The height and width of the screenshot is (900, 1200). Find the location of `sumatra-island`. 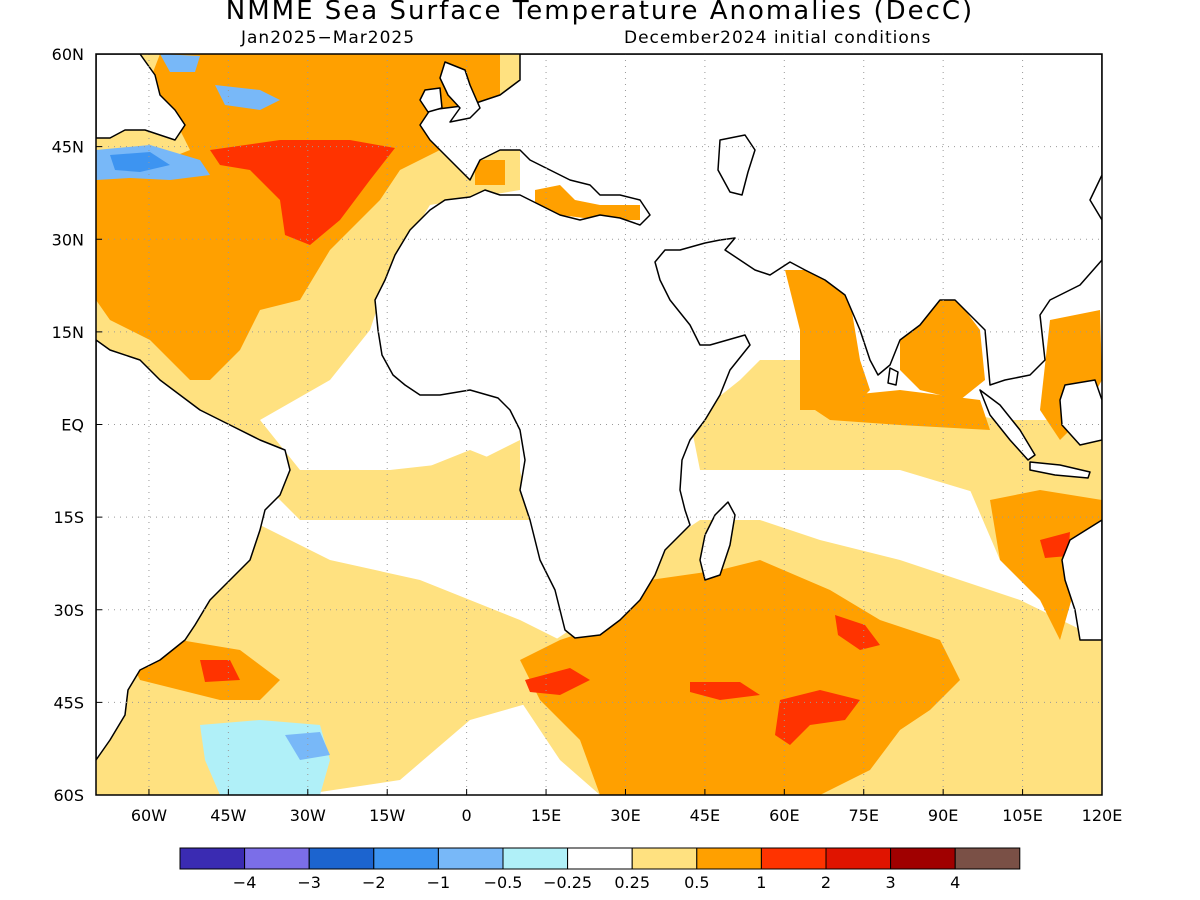

sumatra-island is located at coordinates (1007, 425).